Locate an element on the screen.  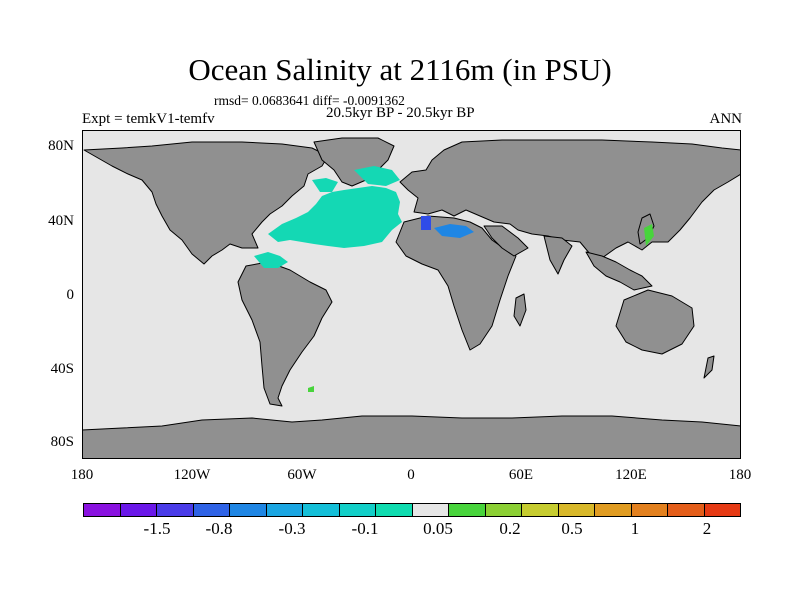
japan-sea-anomaly is located at coordinates (649, 235).